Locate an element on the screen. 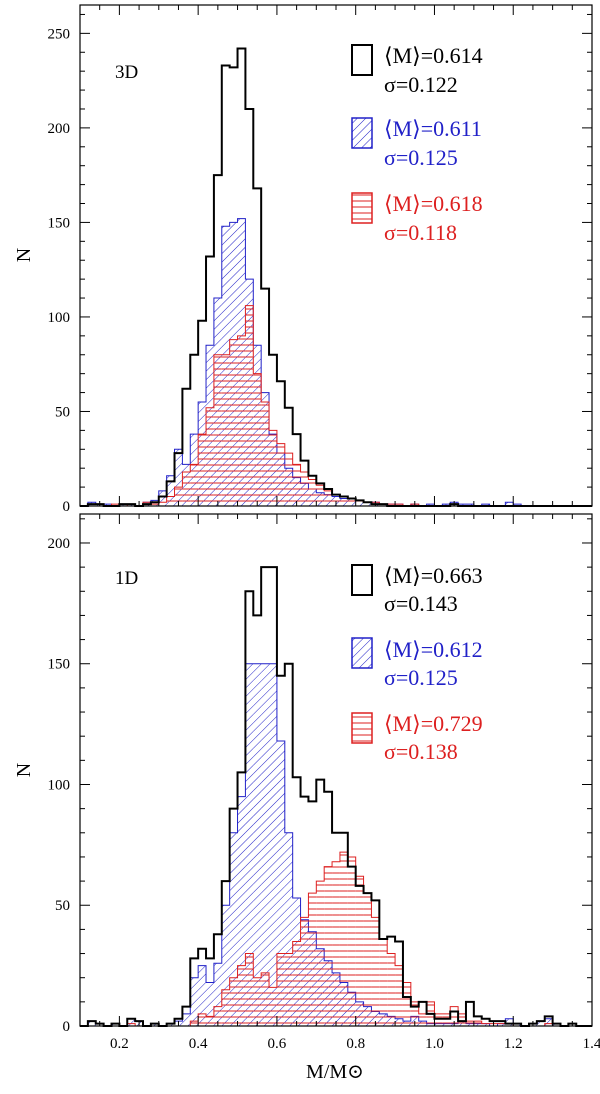 The height and width of the screenshot is (1094, 600). ytick-label-1d: 0 is located at coordinates (67, 1027).